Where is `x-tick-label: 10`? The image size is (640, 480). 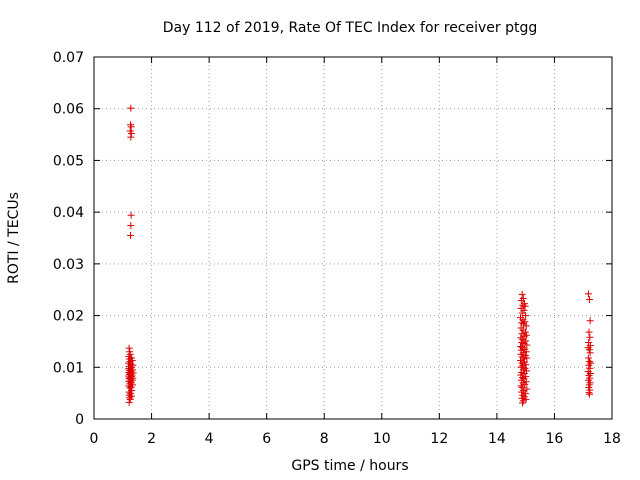 x-tick-label: 10 is located at coordinates (382, 439).